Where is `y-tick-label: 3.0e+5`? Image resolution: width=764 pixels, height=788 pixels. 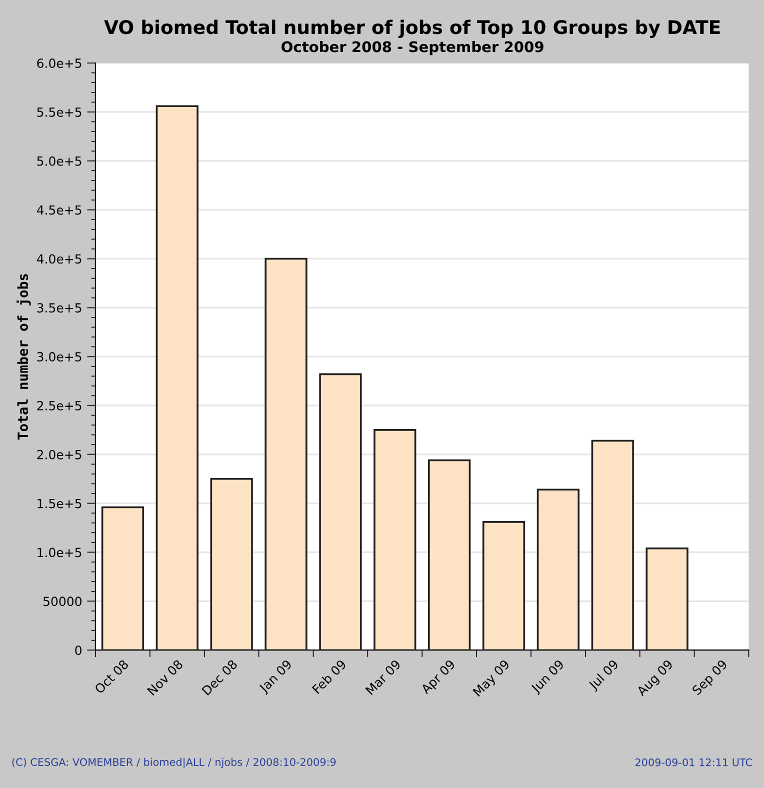 y-tick-label: 3.0e+5 is located at coordinates (59, 357).